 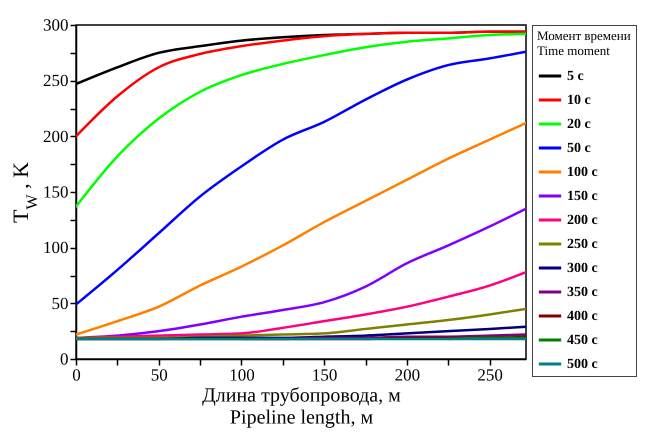 What do you see at coordinates (582, 244) in the screenshot?
I see `legend-label: 250 с` at bounding box center [582, 244].